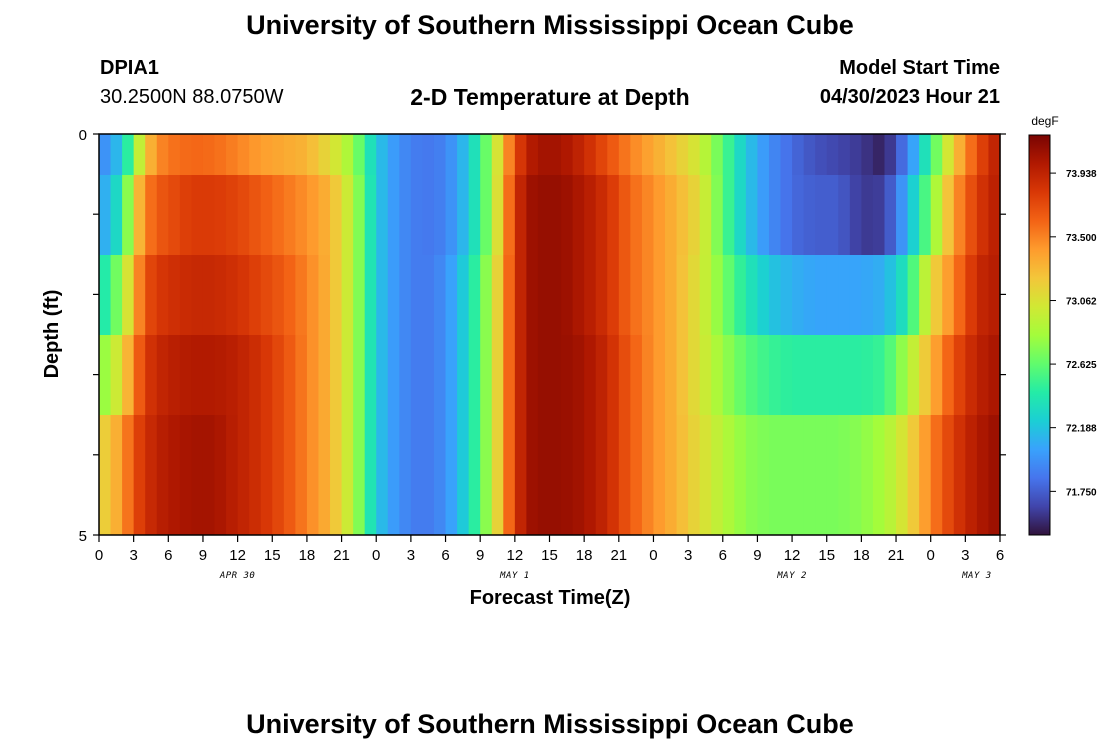  Describe the element at coordinates (1081, 492) in the screenshot. I see `colorbar-tick-label: 71.750` at that location.